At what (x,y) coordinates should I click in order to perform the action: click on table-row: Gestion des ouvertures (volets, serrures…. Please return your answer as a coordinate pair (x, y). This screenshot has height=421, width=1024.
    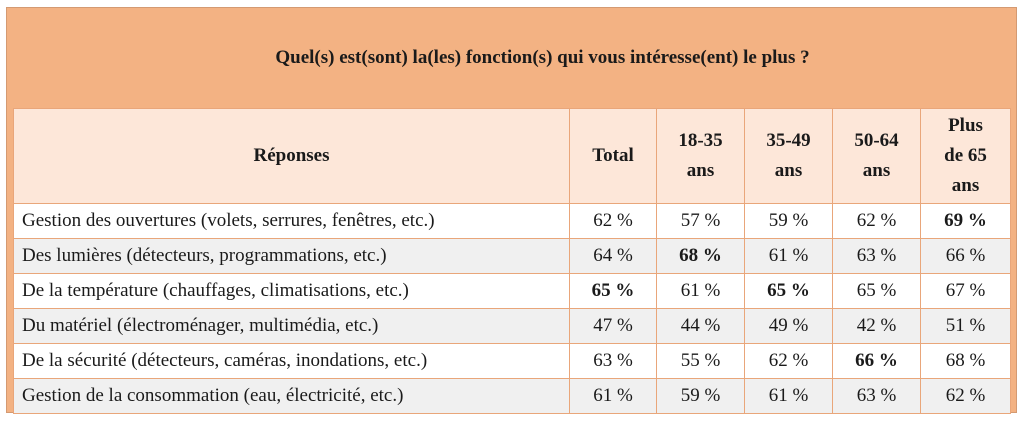
    Looking at the image, I should click on (512, 221).